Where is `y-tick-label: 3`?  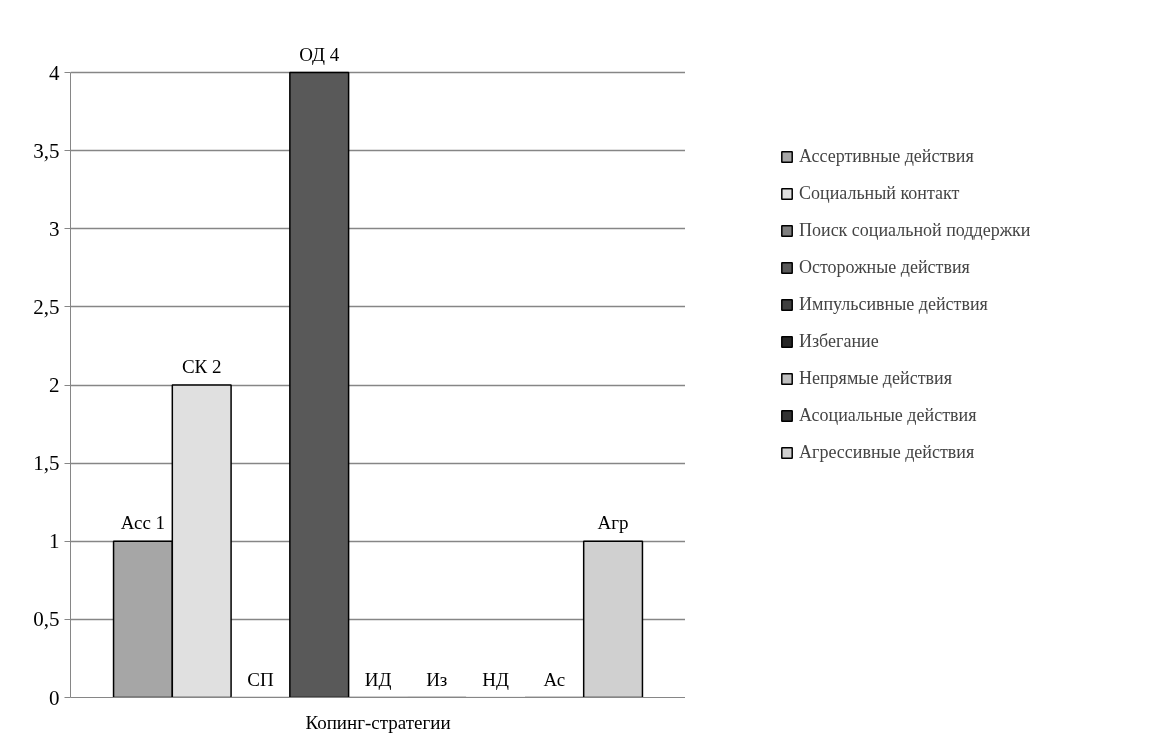
y-tick-label: 3 is located at coordinates (54, 228).